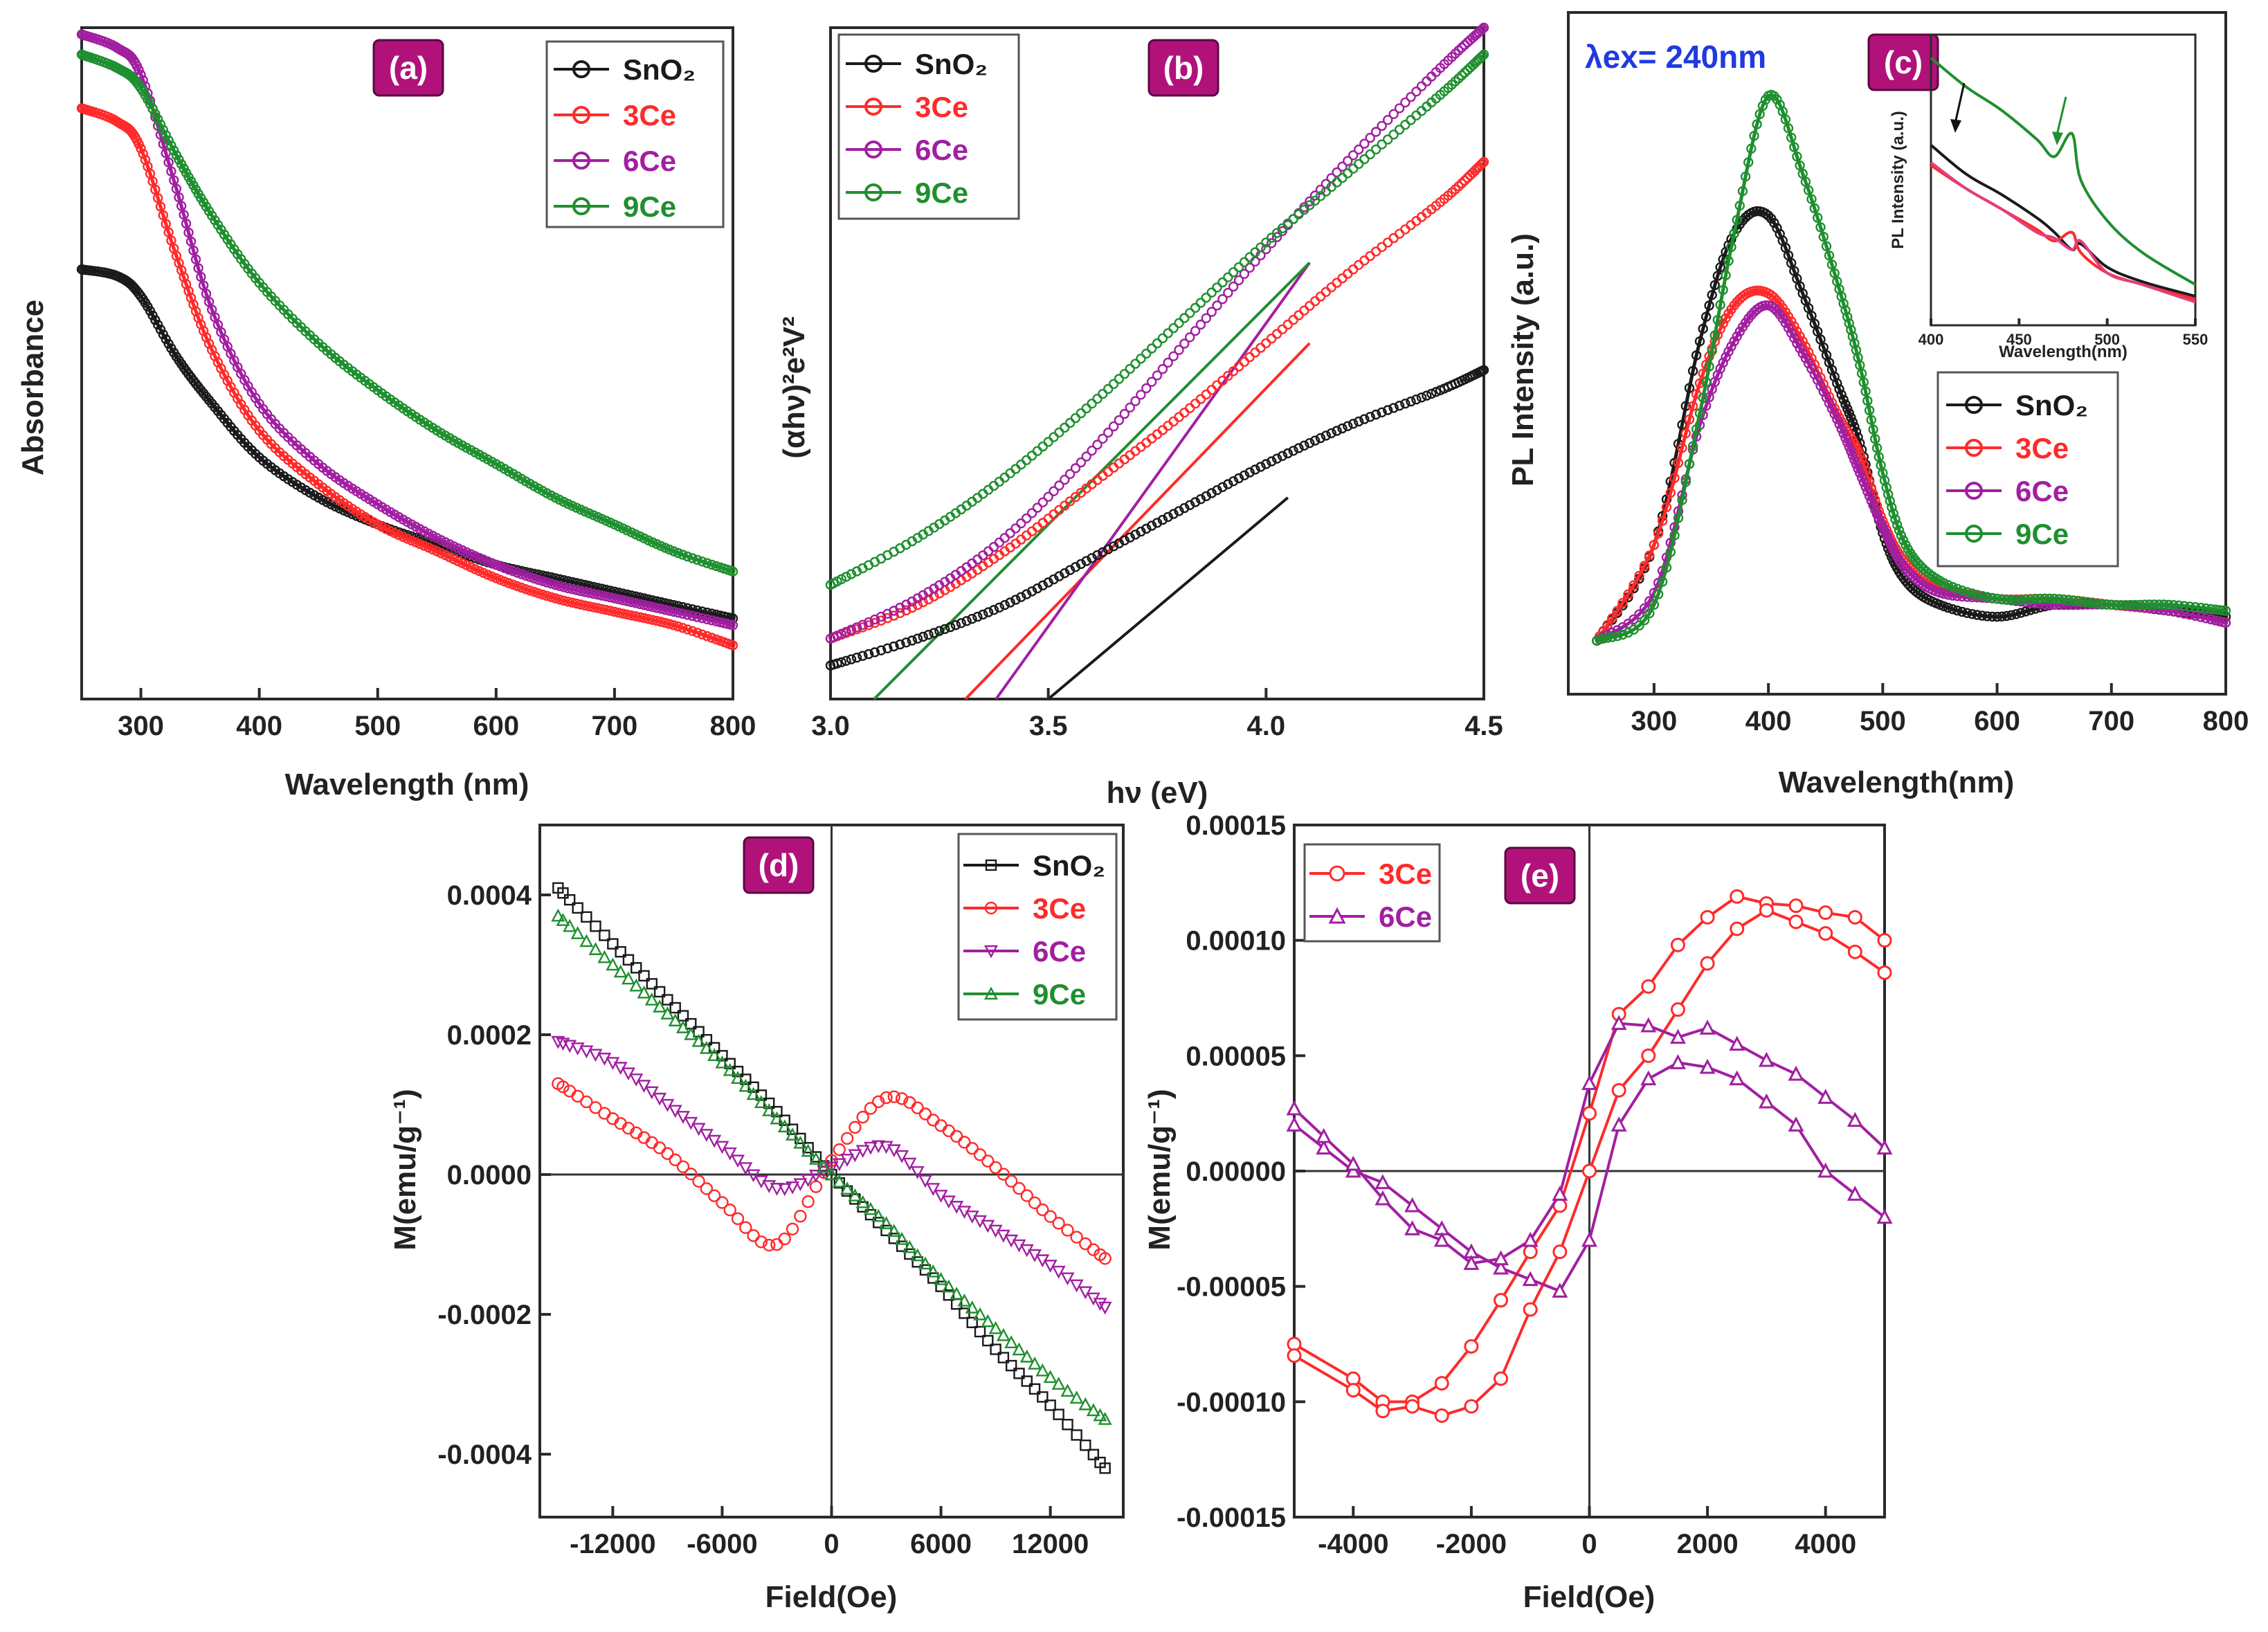 The image size is (2268, 1632). I want to click on panel-c-ylabel: PL Intensity (a.u.), so click(1523, 360).